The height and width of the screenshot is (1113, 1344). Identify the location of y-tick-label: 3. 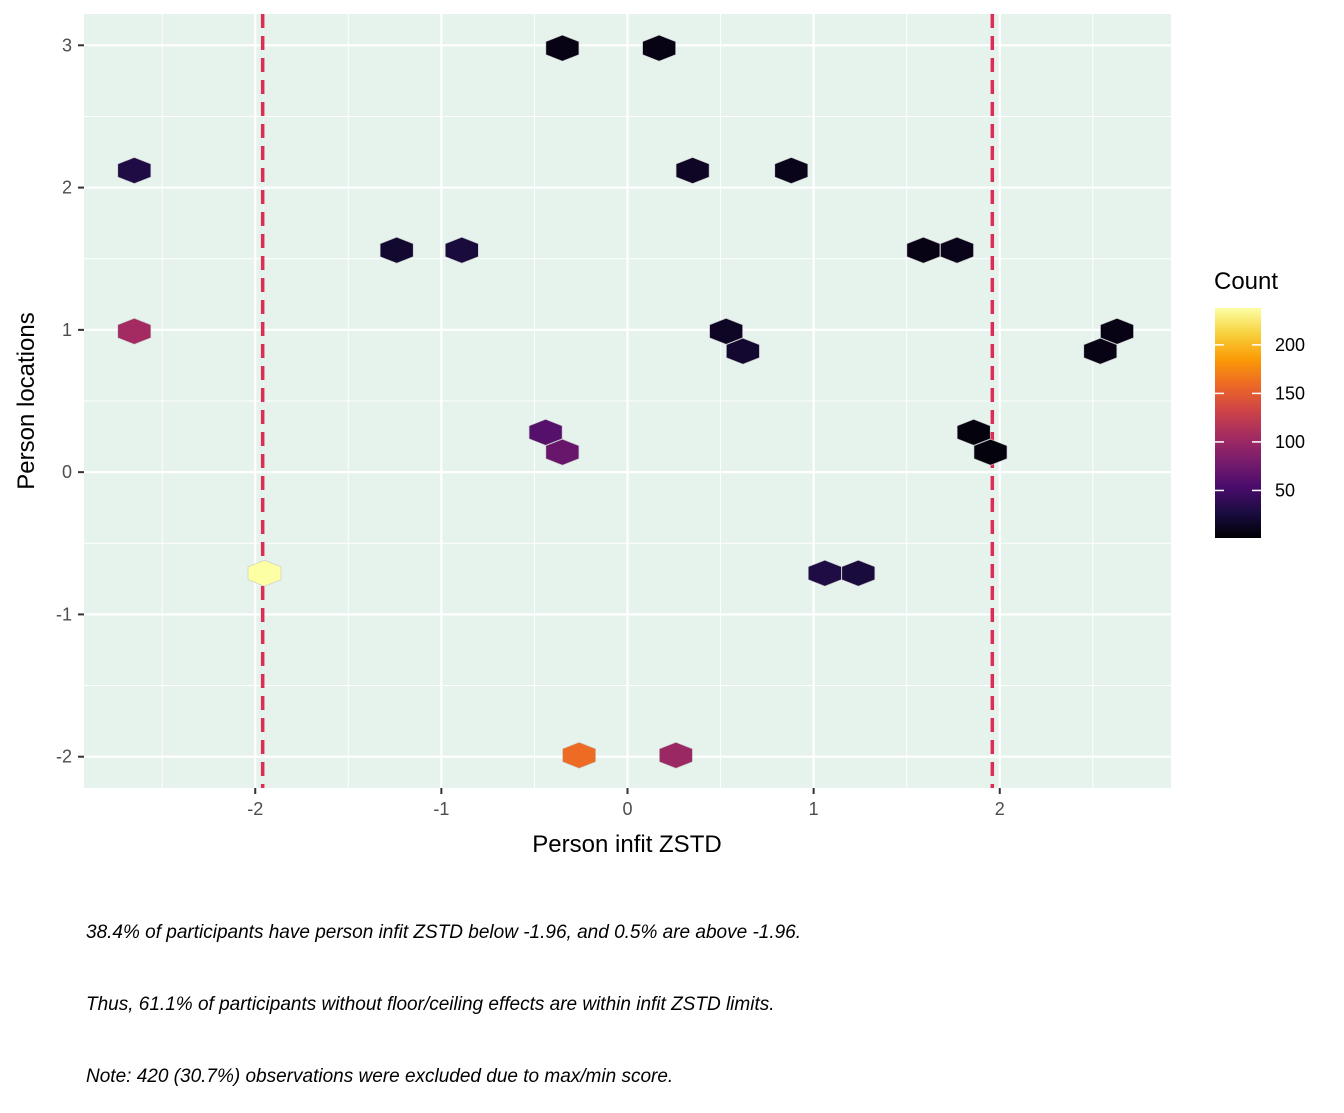
(67, 45).